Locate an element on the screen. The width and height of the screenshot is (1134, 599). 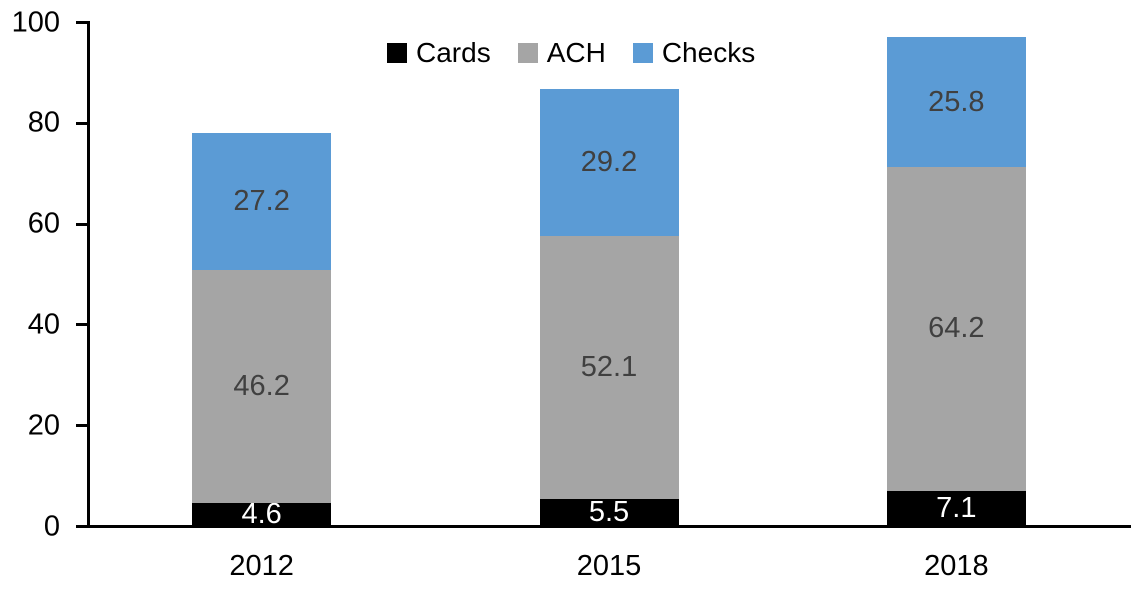
y-tick-label-80: 80 is located at coordinates (43, 122).